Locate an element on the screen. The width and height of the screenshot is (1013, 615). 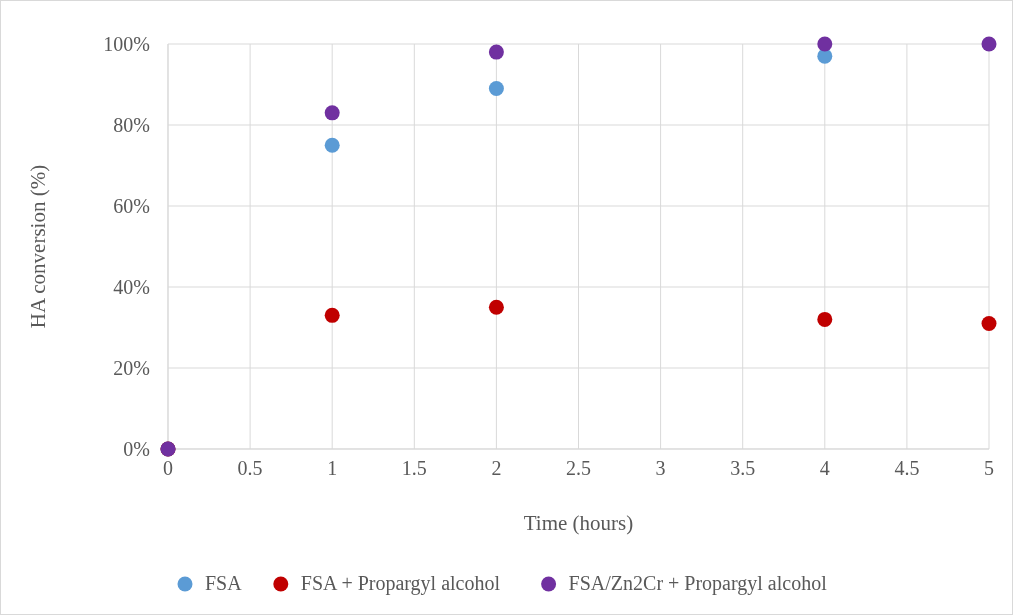
x-axis-title: Time (hours) is located at coordinates (578, 523).